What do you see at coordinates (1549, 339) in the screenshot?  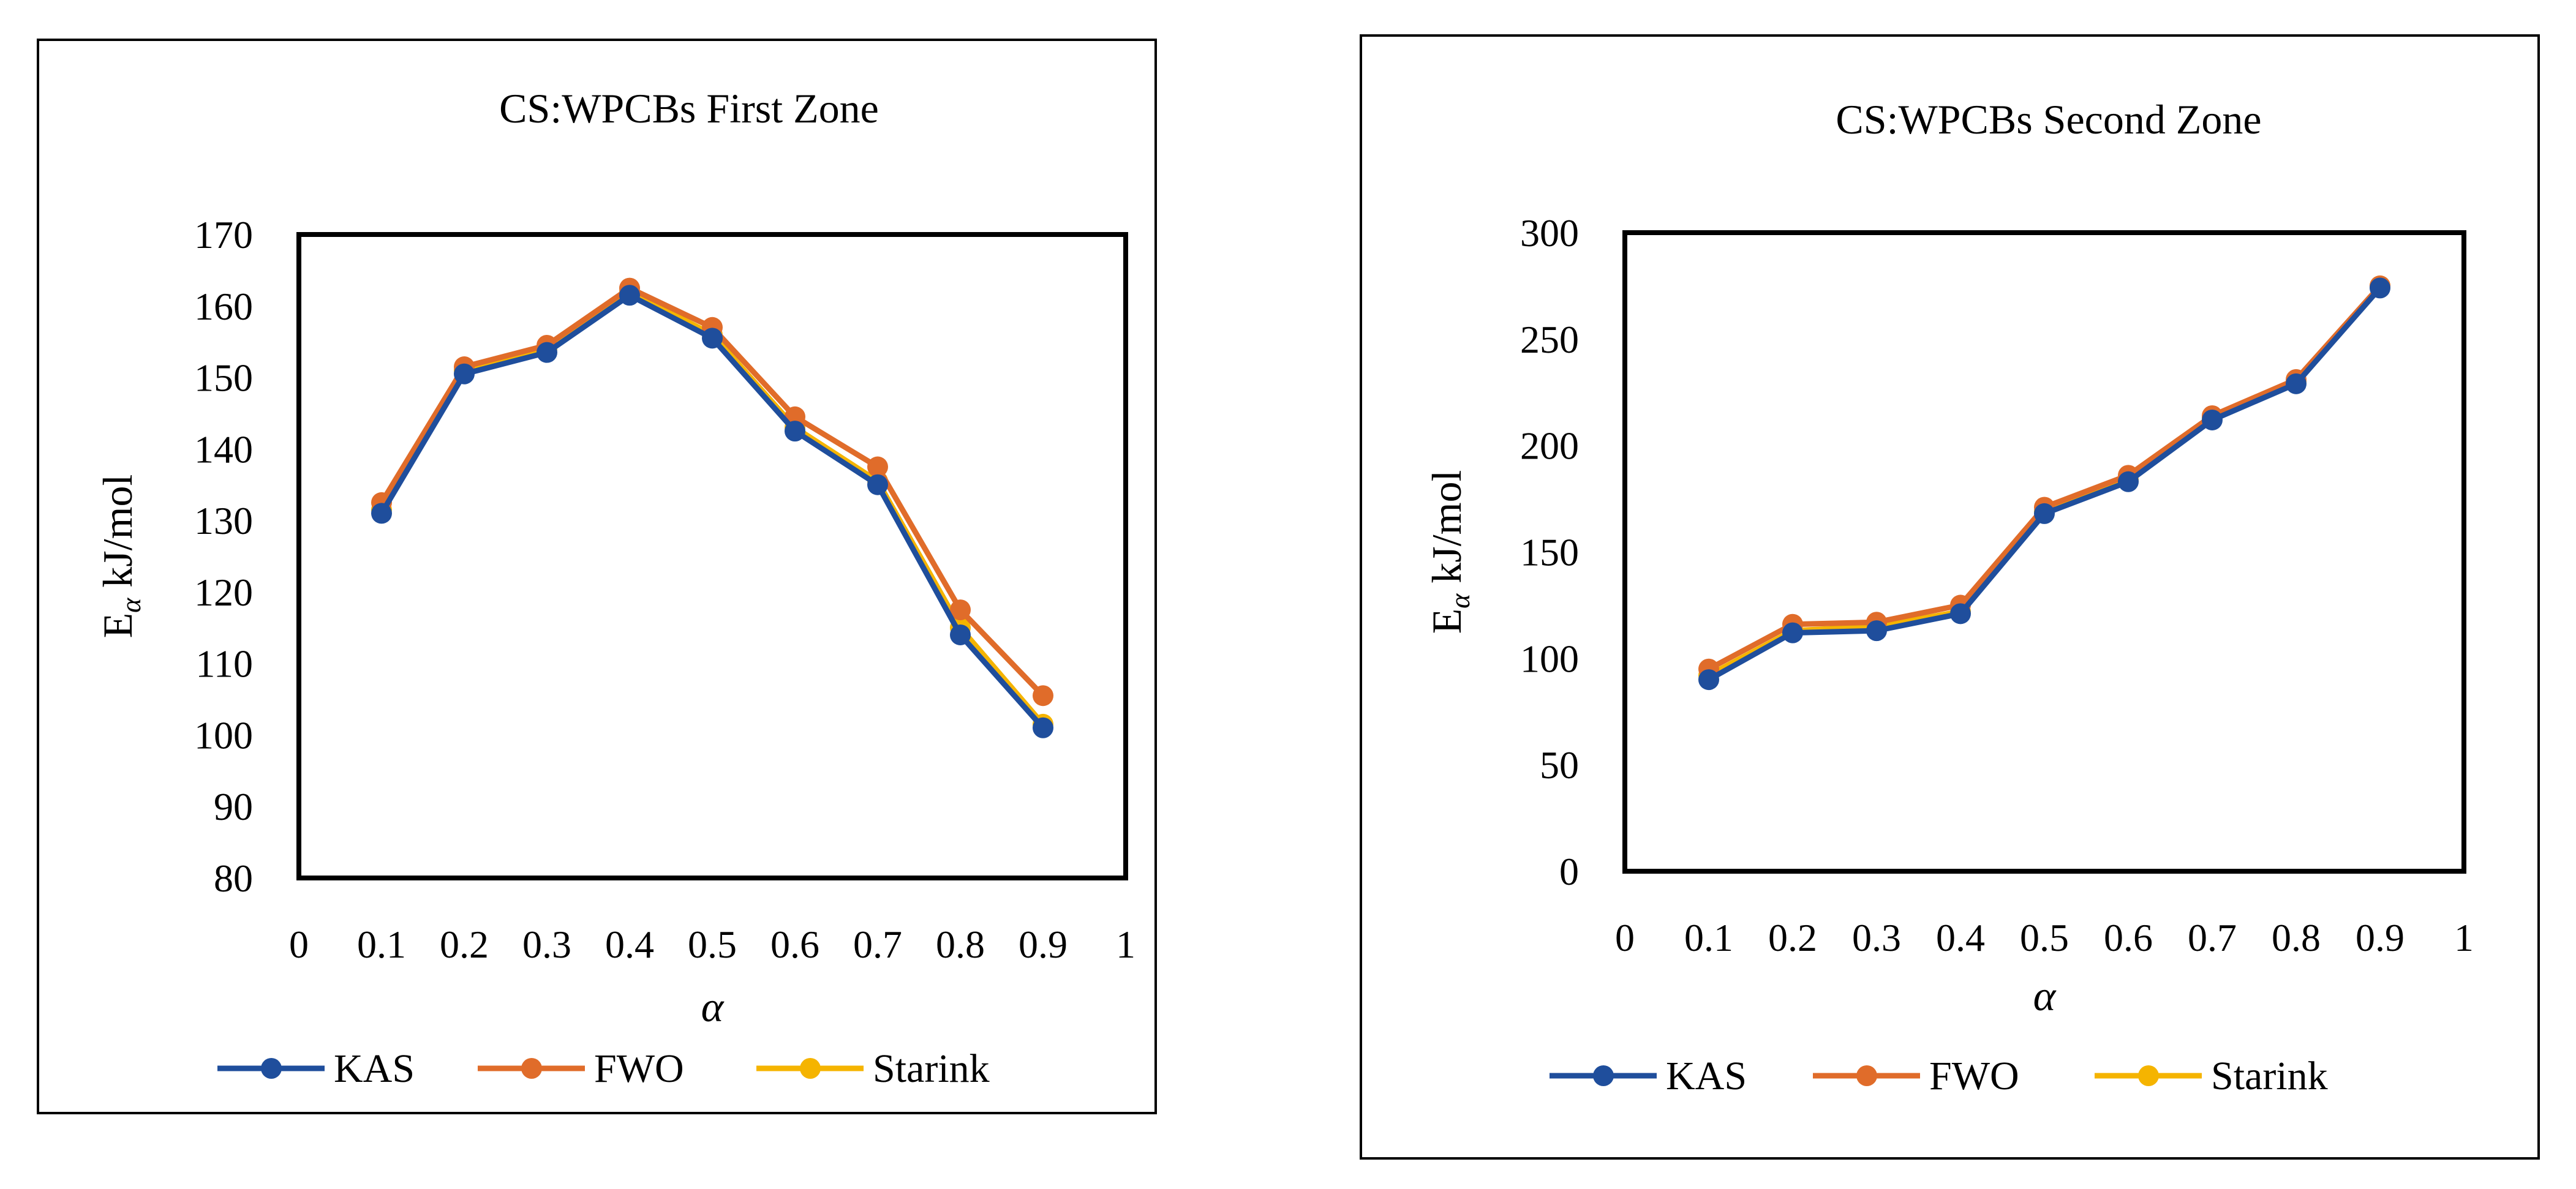 I see `y-tick-label: 250` at bounding box center [1549, 339].